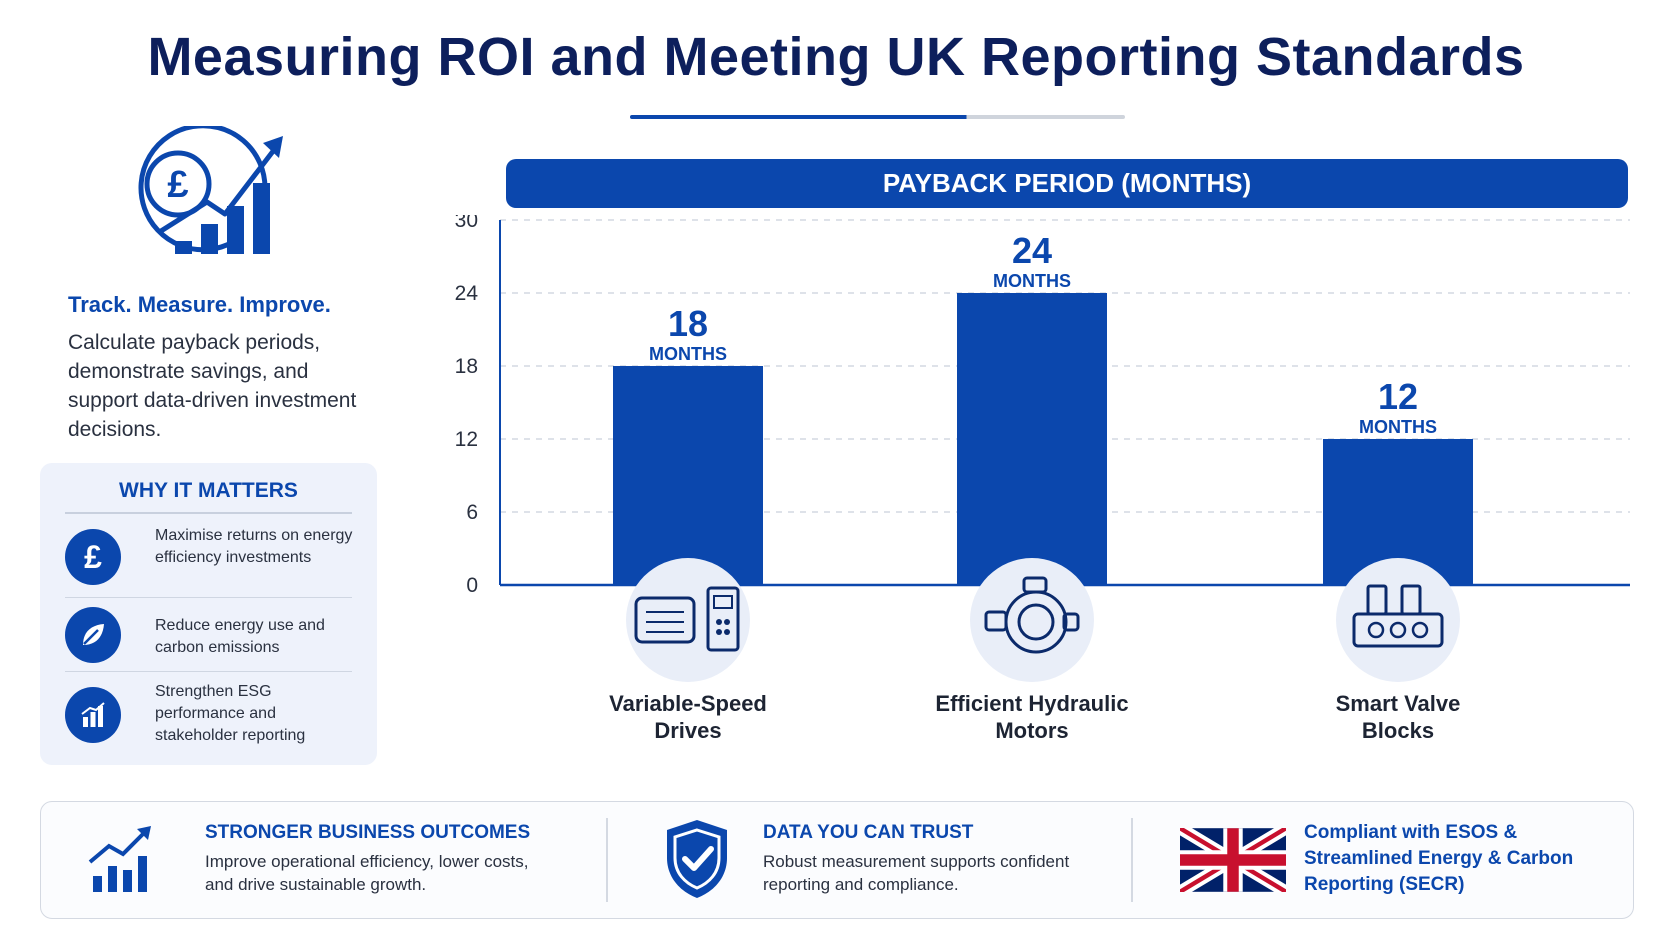  Describe the element at coordinates (466, 439) in the screenshot. I see `y-tick-label: 12` at that location.